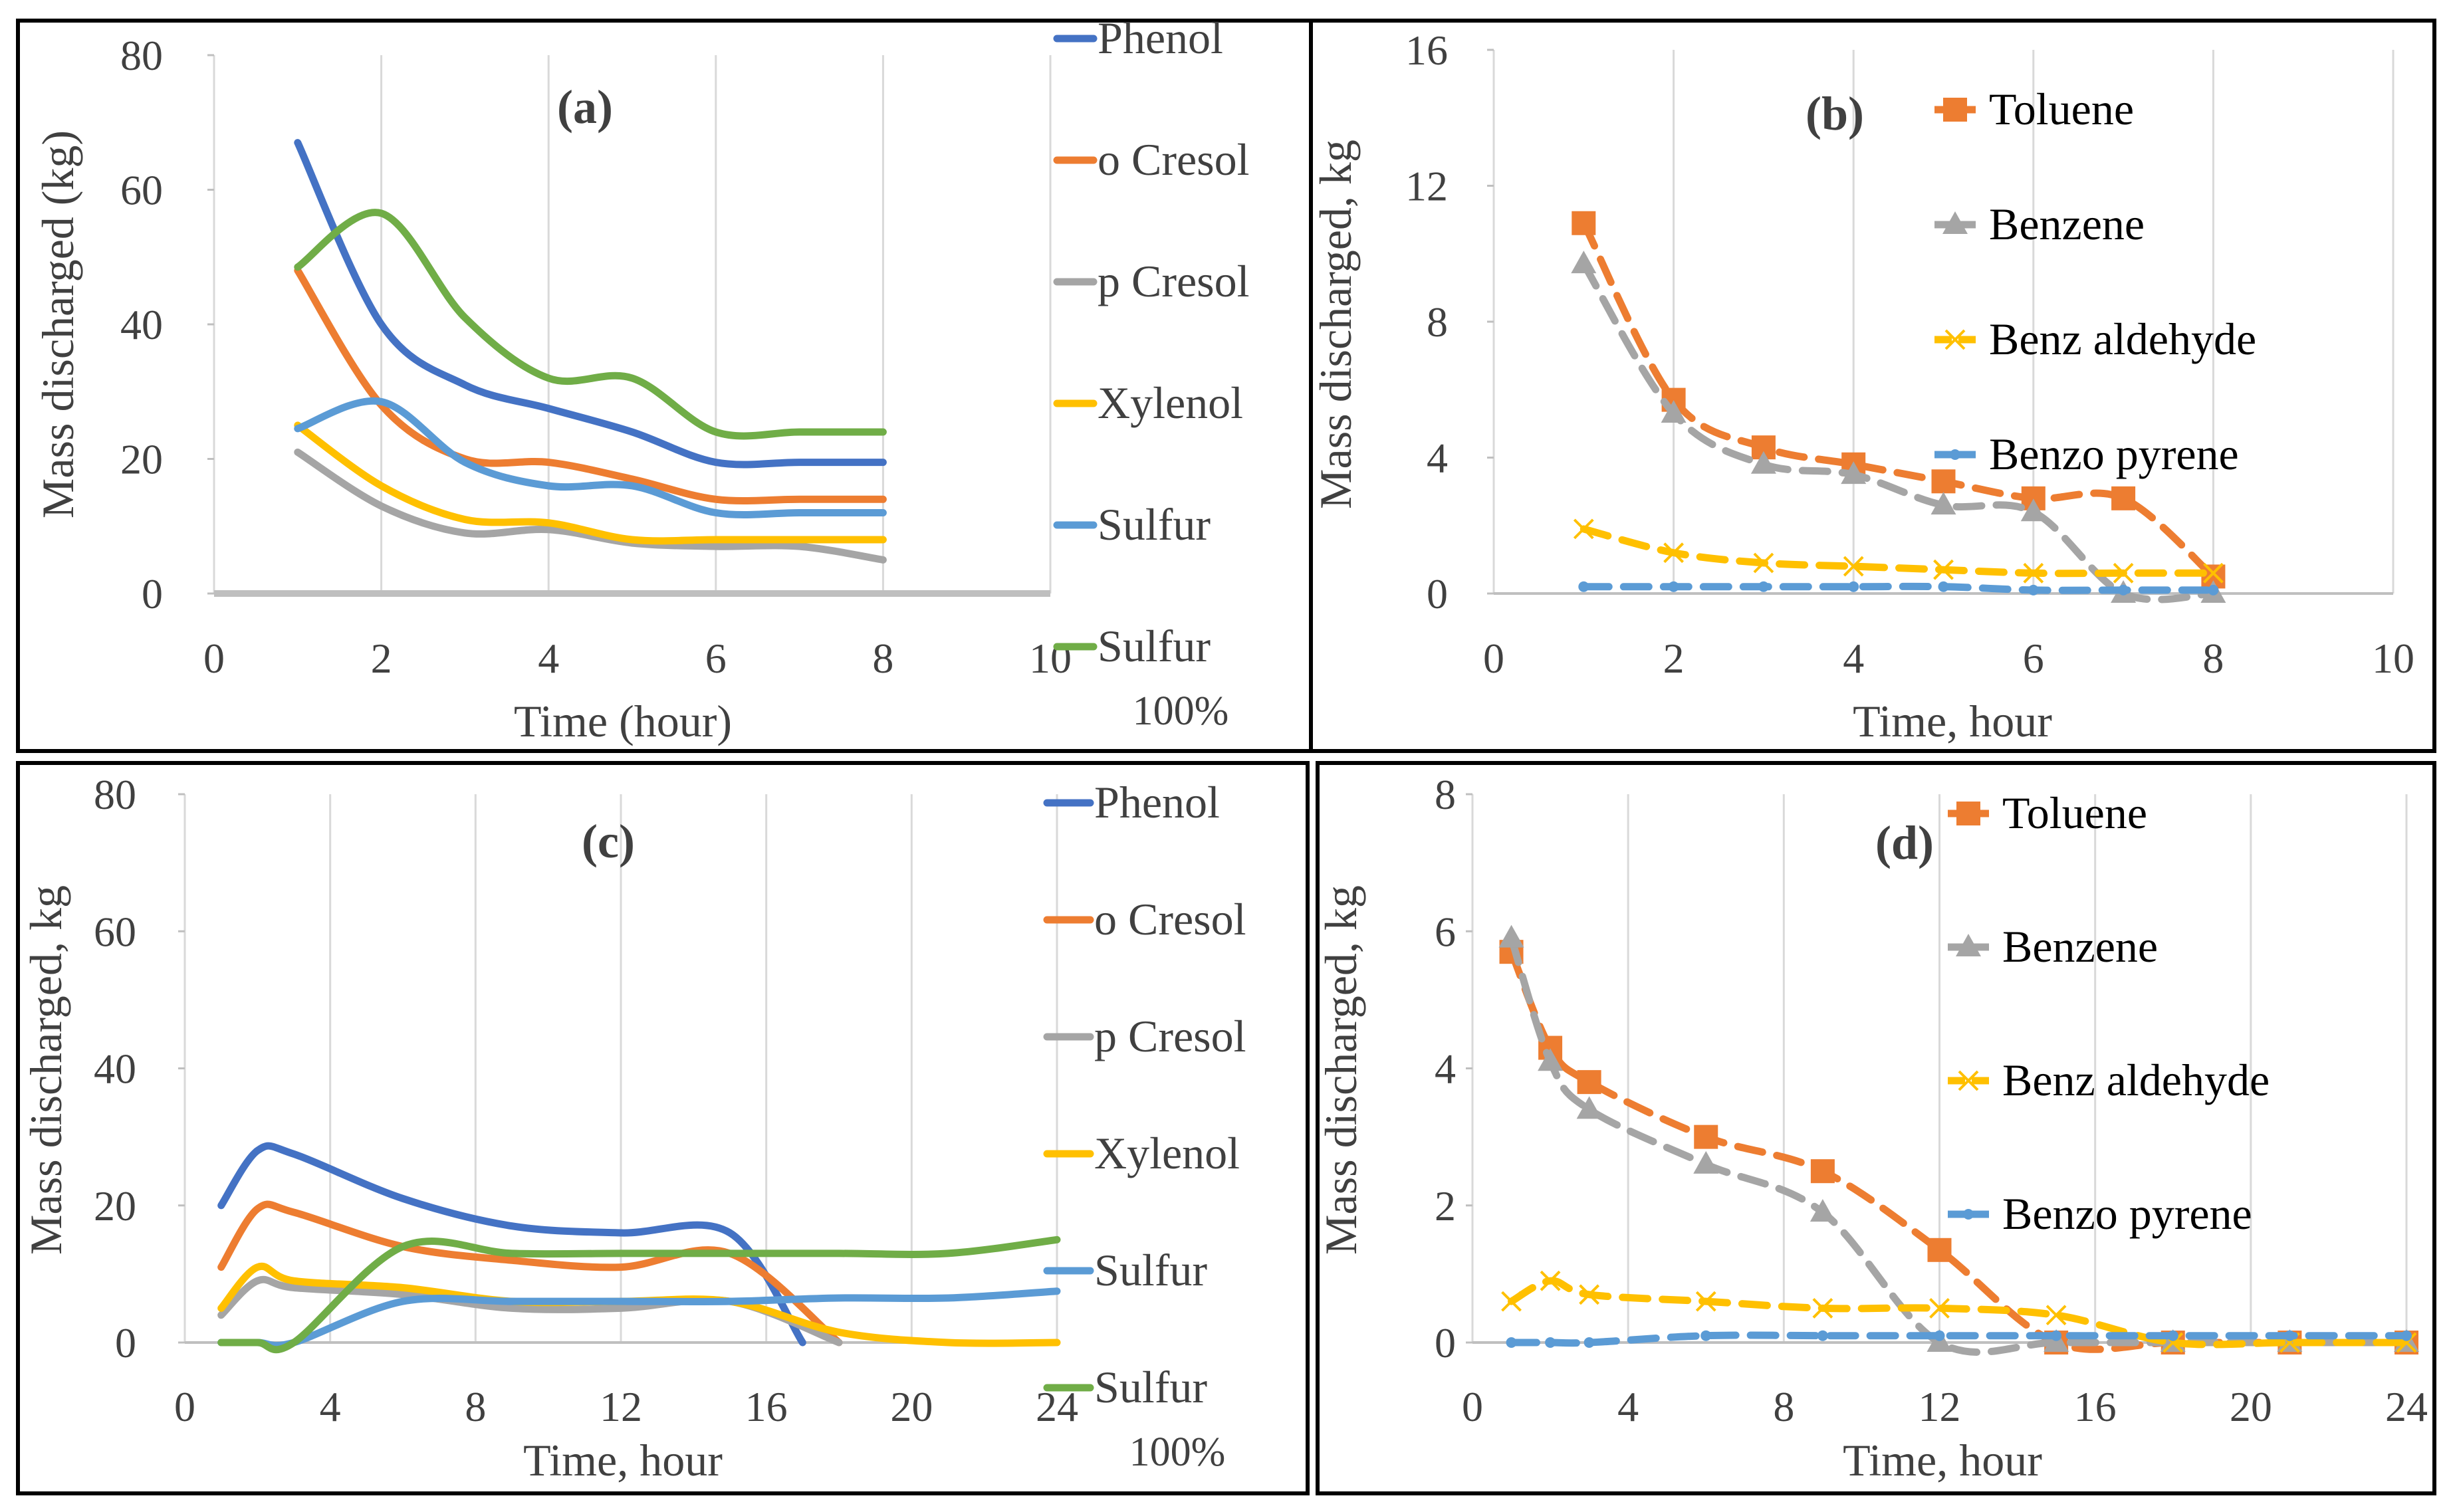 The image size is (2455, 1512). Describe the element at coordinates (1437, 458) in the screenshot. I see `y-tick-label: 4` at that location.